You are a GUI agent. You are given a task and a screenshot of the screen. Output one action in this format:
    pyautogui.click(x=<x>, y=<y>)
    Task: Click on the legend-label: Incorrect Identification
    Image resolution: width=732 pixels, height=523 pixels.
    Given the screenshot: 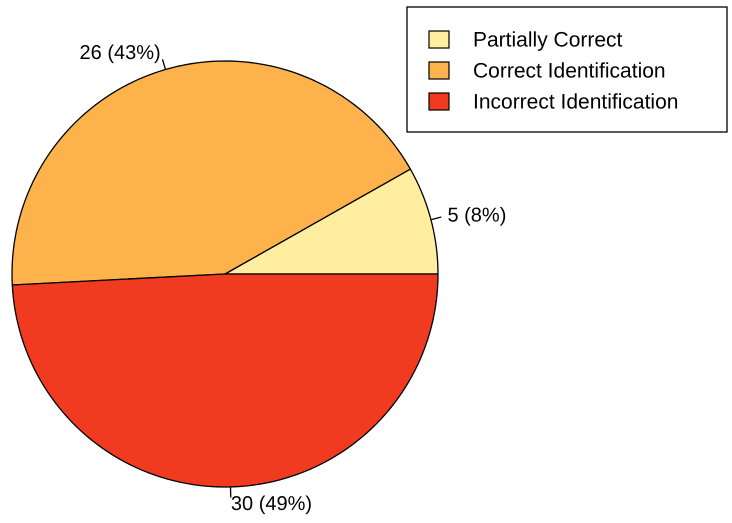 What is the action you would take?
    pyautogui.click(x=575, y=102)
    